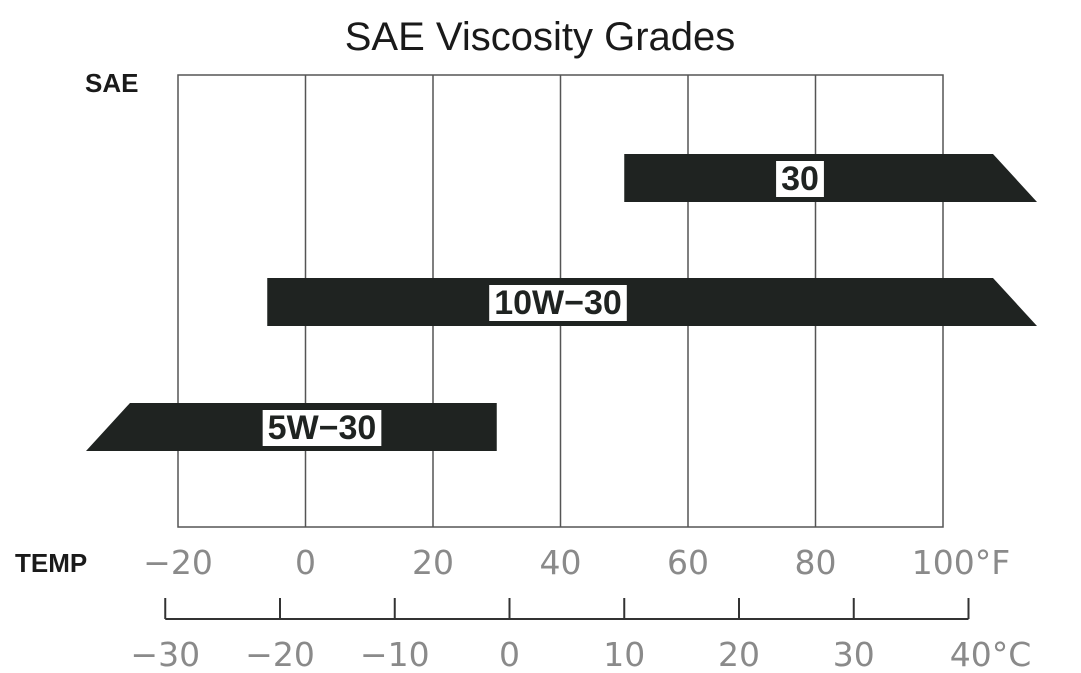 The height and width of the screenshot is (673, 1081). What do you see at coordinates (991, 654) in the screenshot?
I see `celsius-tick-label: 40°C` at bounding box center [991, 654].